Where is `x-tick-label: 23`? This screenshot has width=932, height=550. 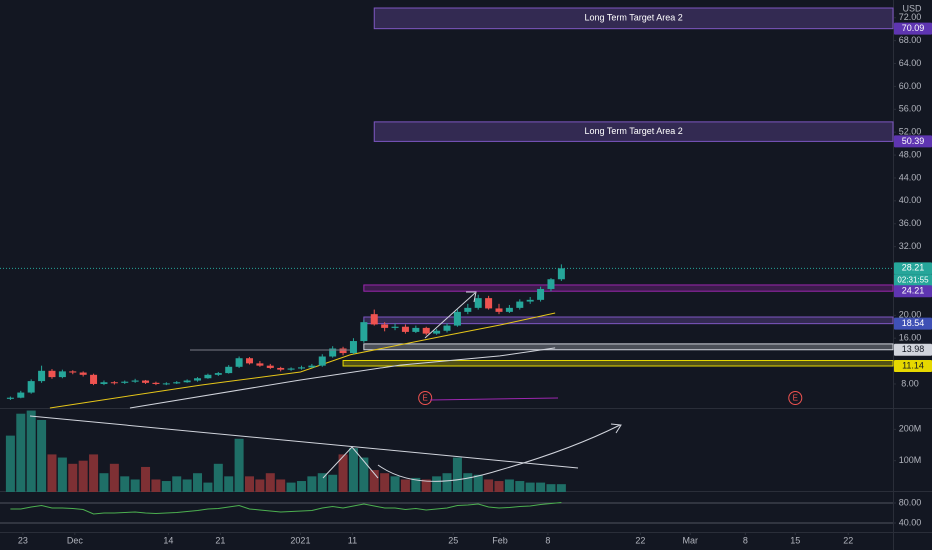
x-tick-label: 23 is located at coordinates (23, 540).